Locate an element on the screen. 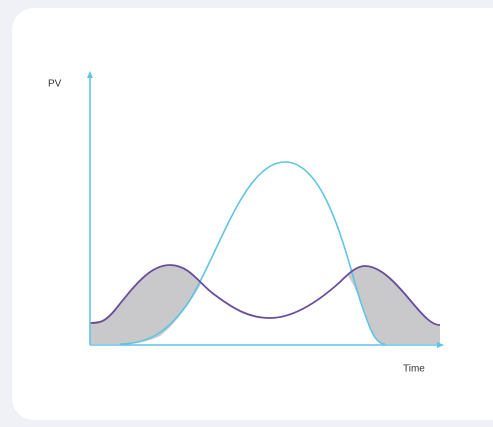 The width and height of the screenshot is (493, 427). y-axis-arrow is located at coordinates (90, 74).